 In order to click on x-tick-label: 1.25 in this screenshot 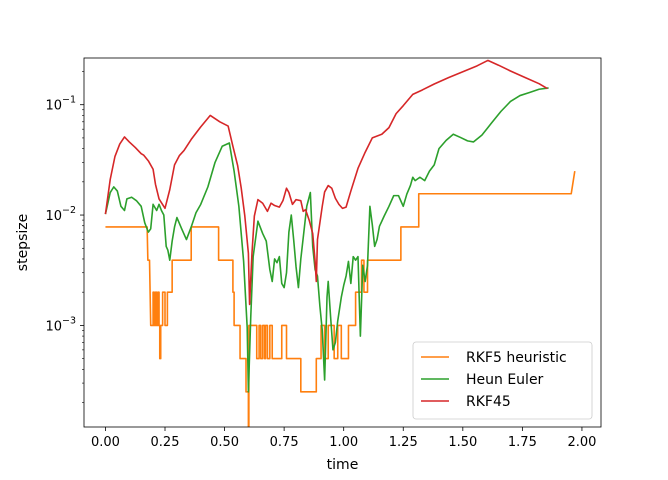, I will do `click(403, 442)`.